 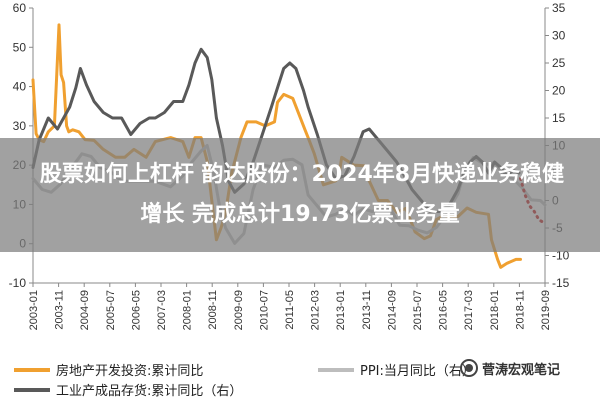 I want to click on x-axis-tick-label: 2006-05, so click(x=136, y=310).